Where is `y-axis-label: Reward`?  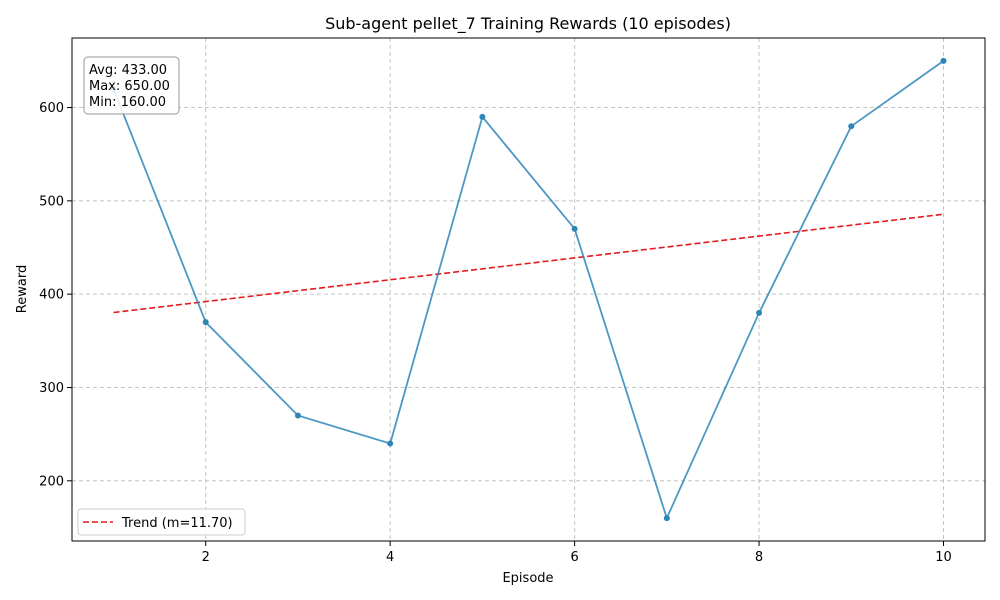
y-axis-label: Reward is located at coordinates (22, 289).